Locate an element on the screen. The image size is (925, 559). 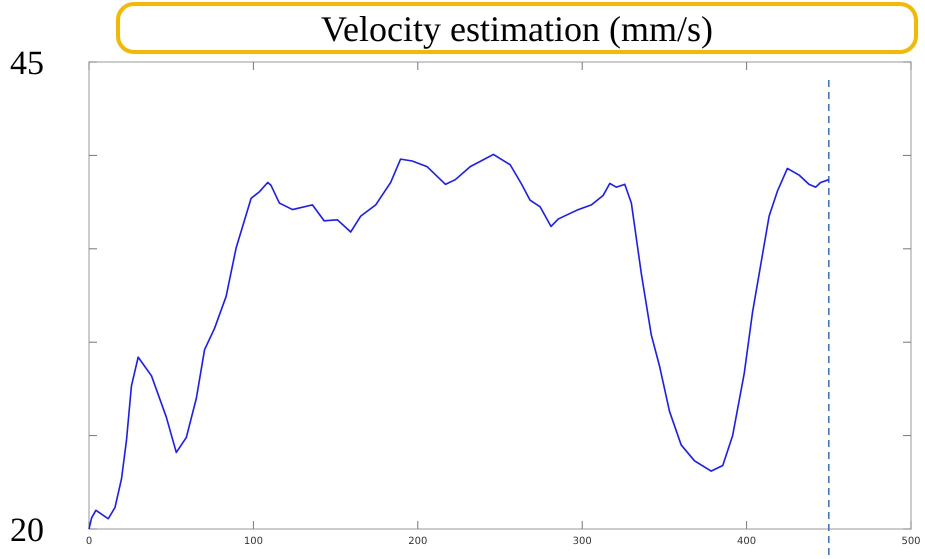
x-tick-label: 400 is located at coordinates (746, 541).